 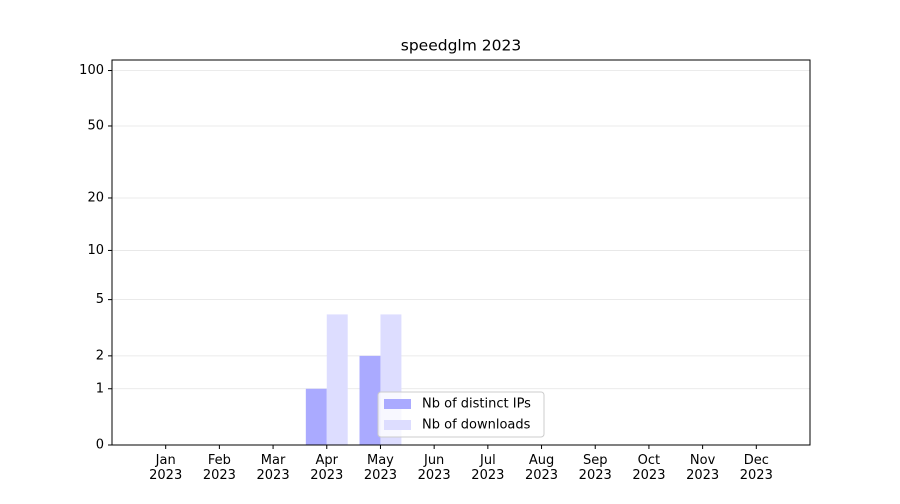 What do you see at coordinates (100, 355) in the screenshot?
I see `y-tick-label: 2` at bounding box center [100, 355].